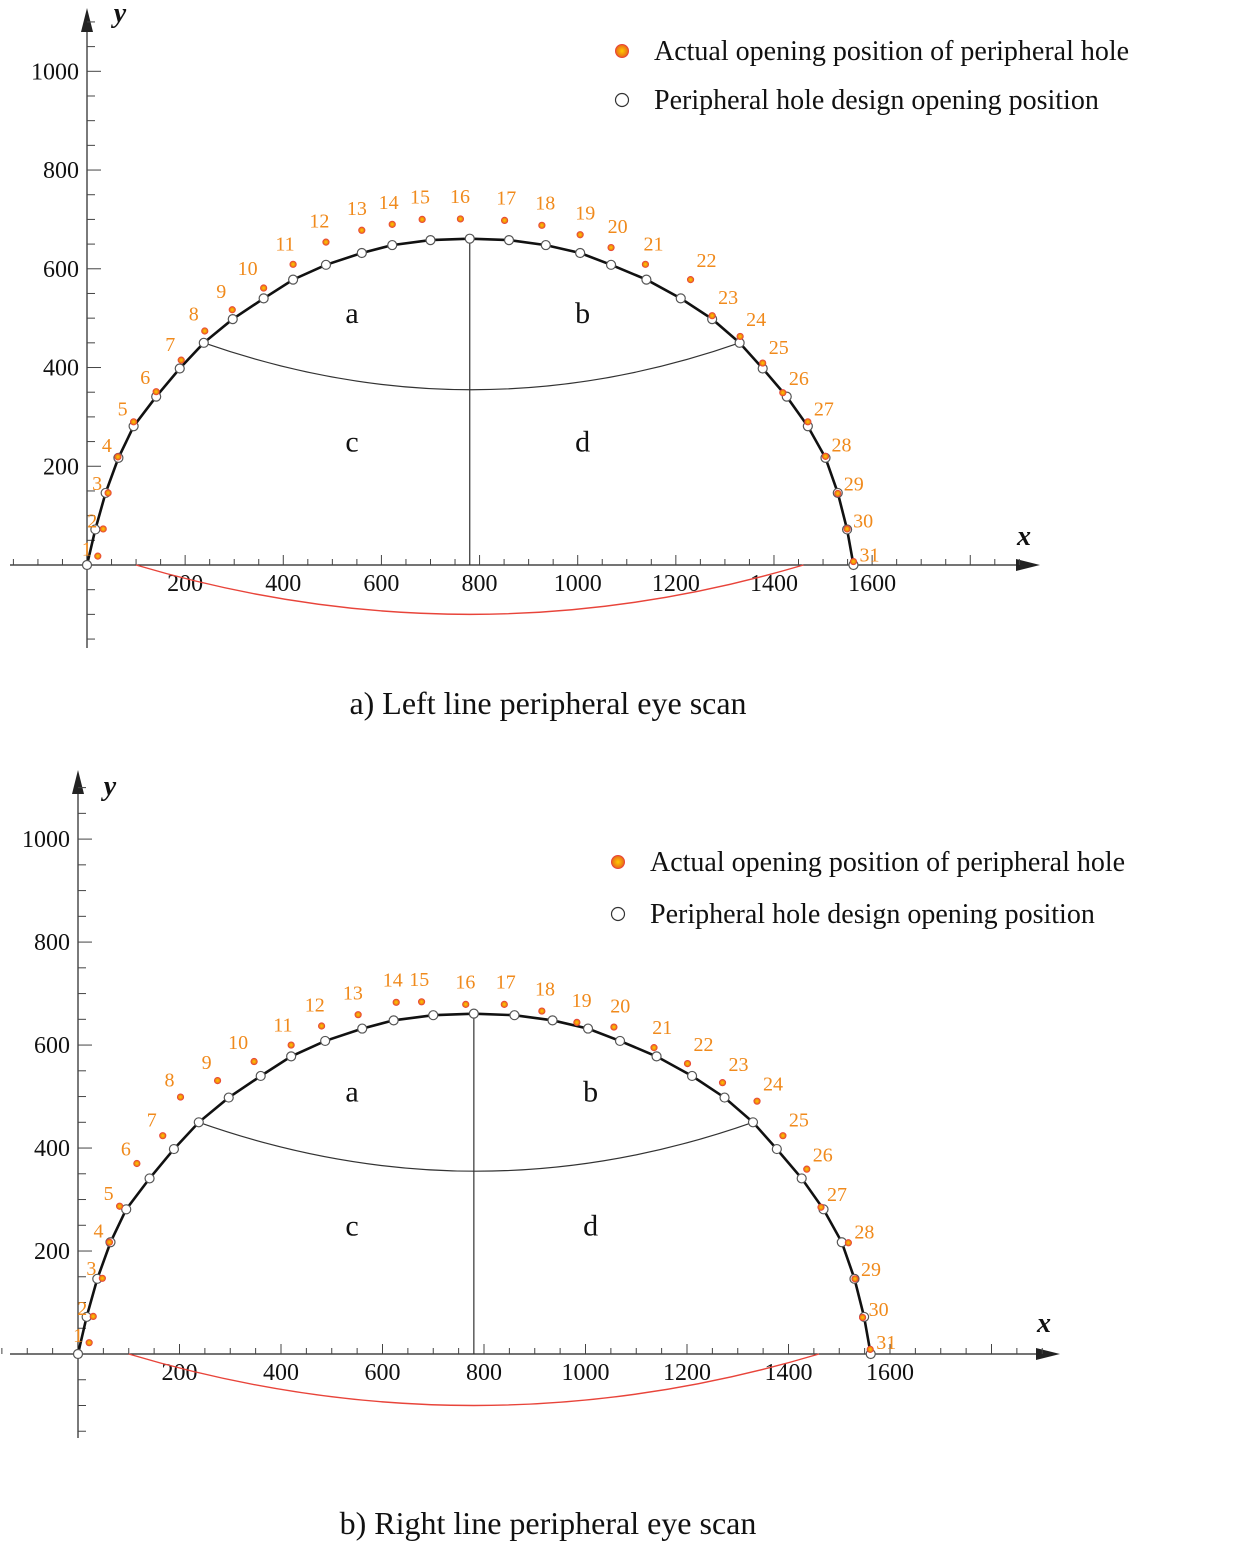 The width and height of the screenshot is (1236, 1543). Describe the element at coordinates (871, 1270) in the screenshot. I see `point-label: 29` at that location.